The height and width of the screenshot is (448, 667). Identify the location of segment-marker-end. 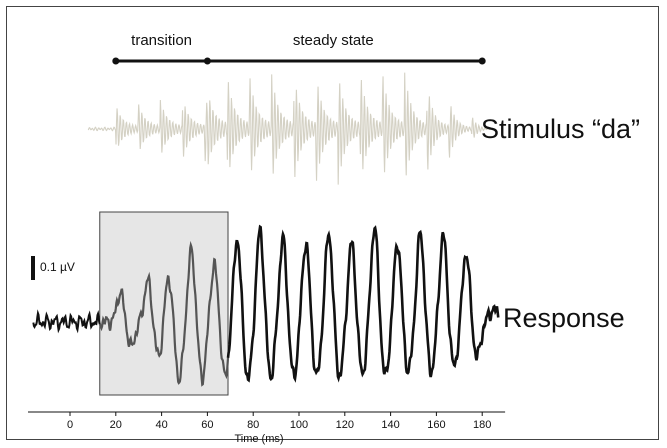
(482, 61).